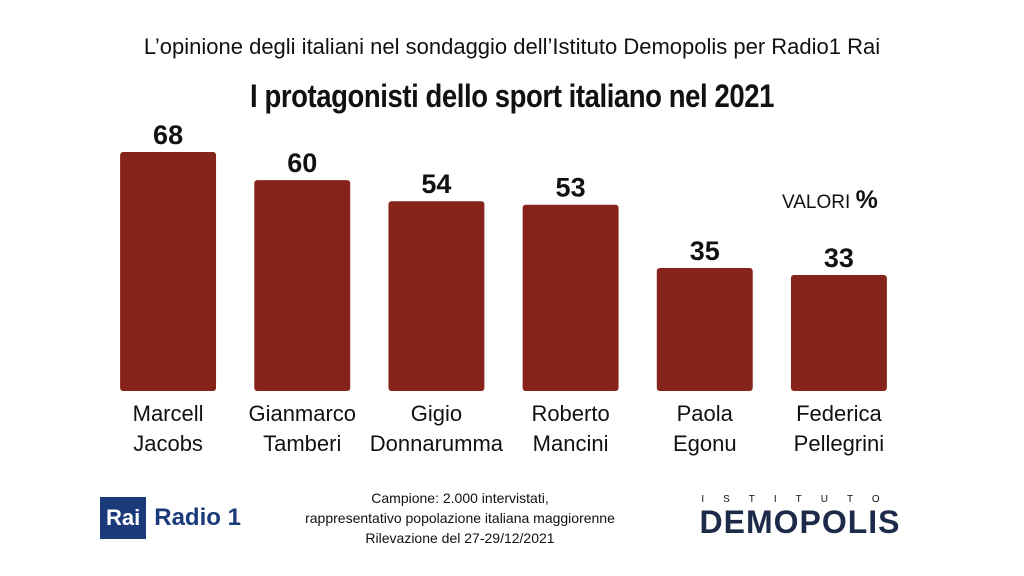 This screenshot has width=1024, height=576. Describe the element at coordinates (571, 443) in the screenshot. I see `category-label: Mancini` at that location.